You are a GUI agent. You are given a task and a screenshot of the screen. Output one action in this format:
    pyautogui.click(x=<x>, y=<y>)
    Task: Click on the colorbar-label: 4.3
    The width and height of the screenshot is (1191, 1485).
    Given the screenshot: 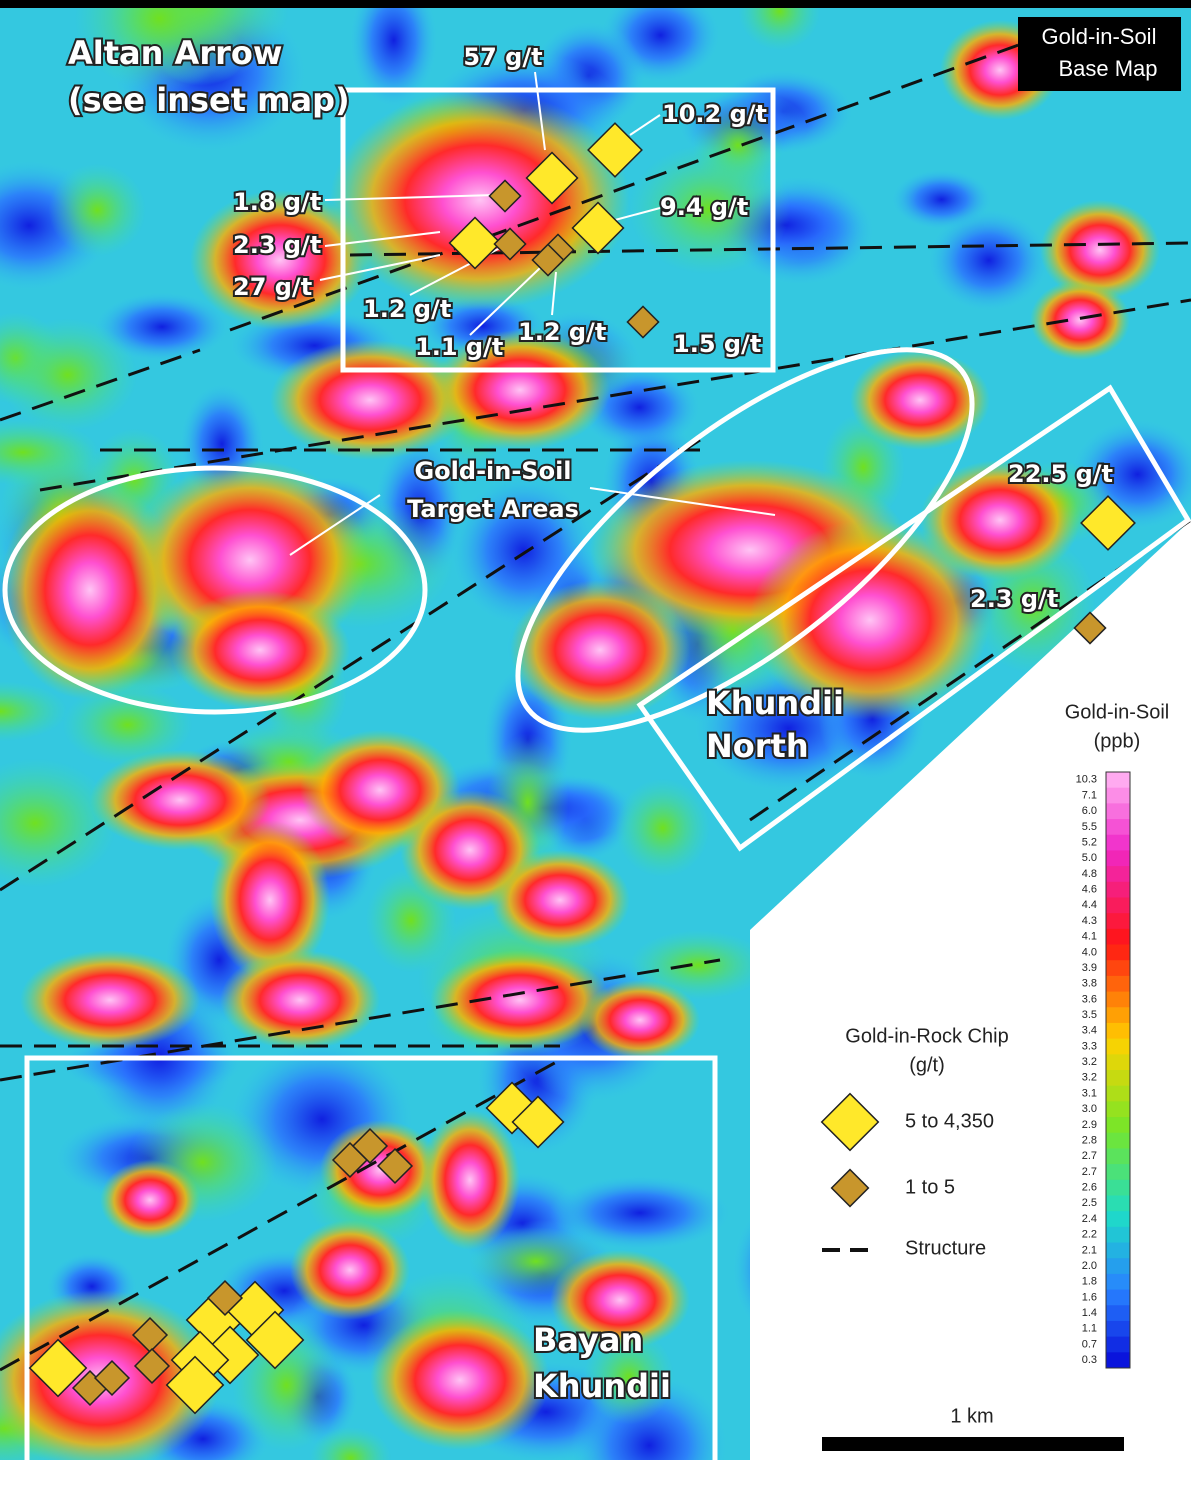 What is the action you would take?
    pyautogui.click(x=1089, y=921)
    